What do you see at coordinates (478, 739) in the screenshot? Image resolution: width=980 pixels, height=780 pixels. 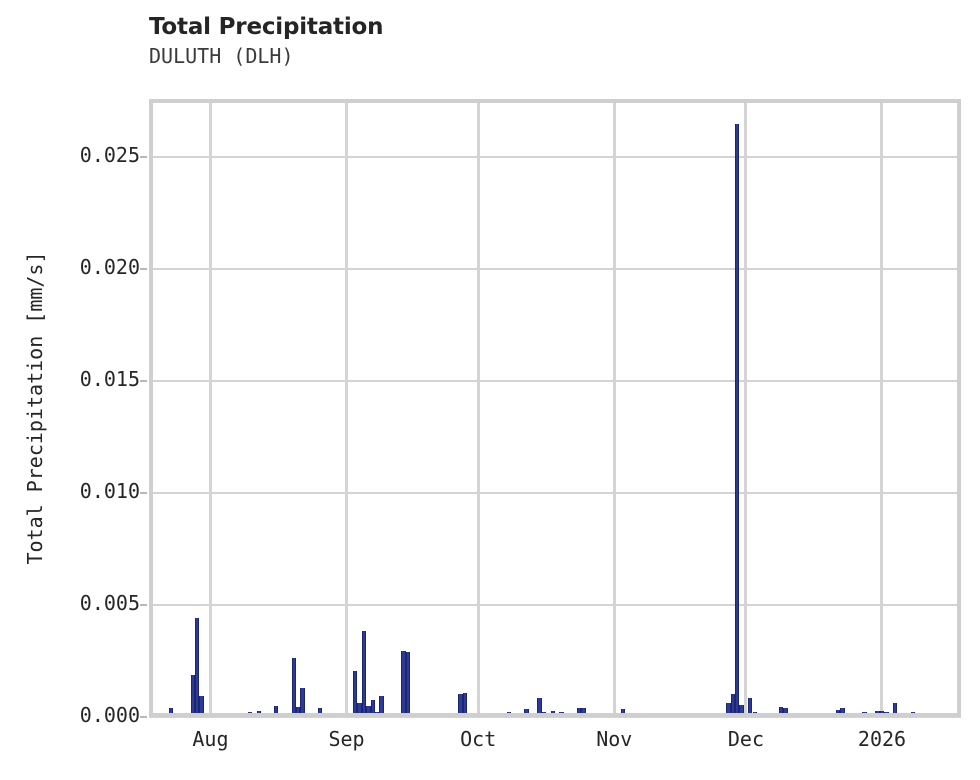 I see `x-axis-tick-label: Oct` at bounding box center [478, 739].